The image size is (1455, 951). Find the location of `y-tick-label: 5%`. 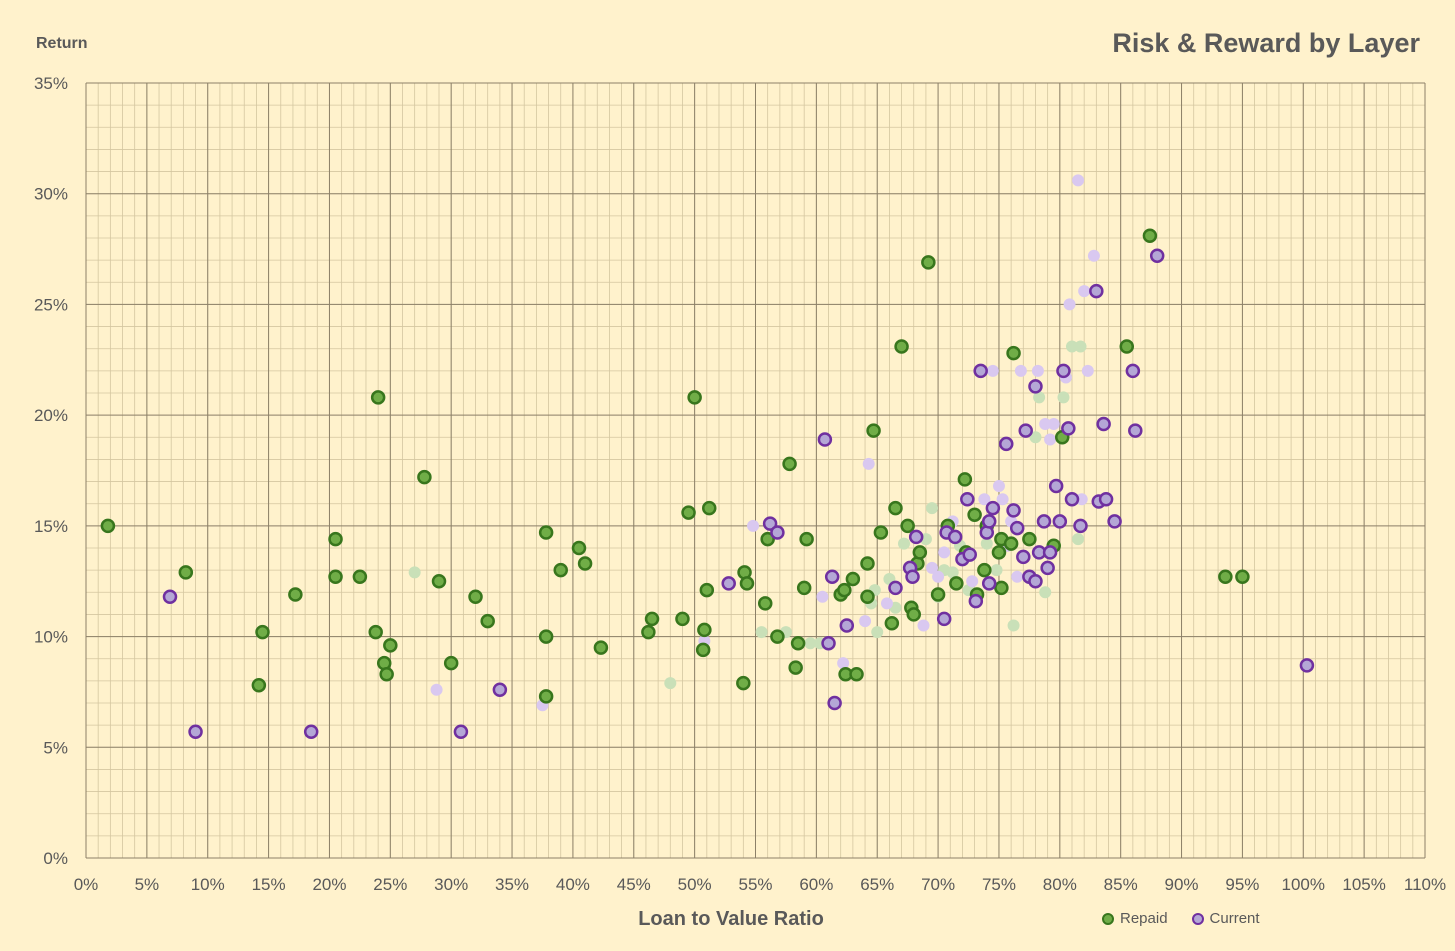

y-tick-label: 5% is located at coordinates (55, 747).